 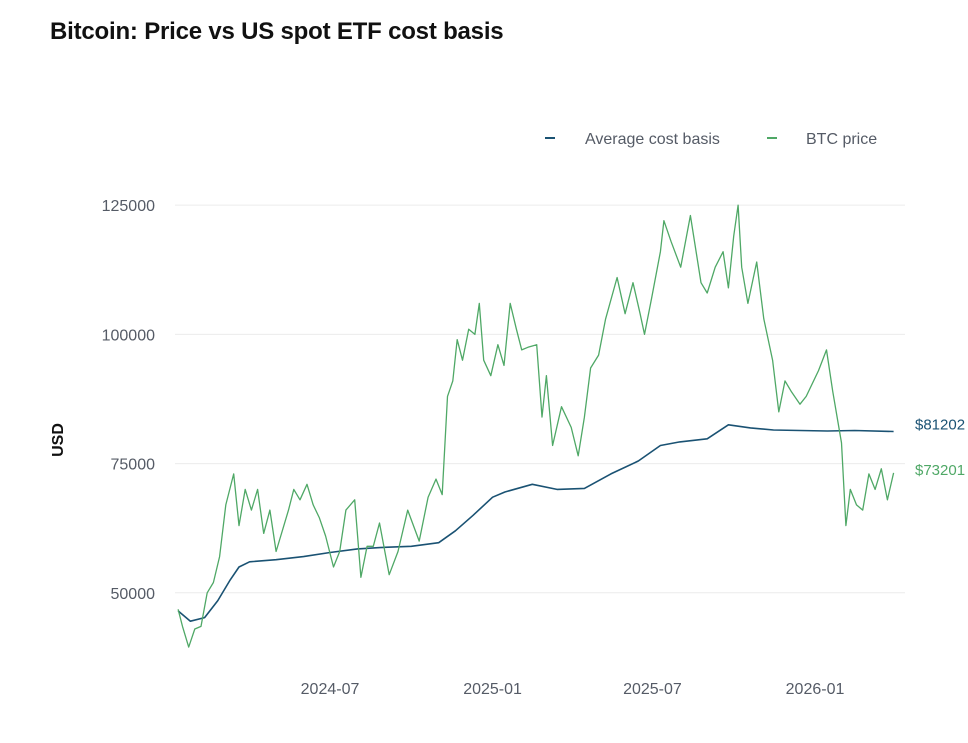 I want to click on legend-label-btc-price: BTC price, so click(x=841, y=139).